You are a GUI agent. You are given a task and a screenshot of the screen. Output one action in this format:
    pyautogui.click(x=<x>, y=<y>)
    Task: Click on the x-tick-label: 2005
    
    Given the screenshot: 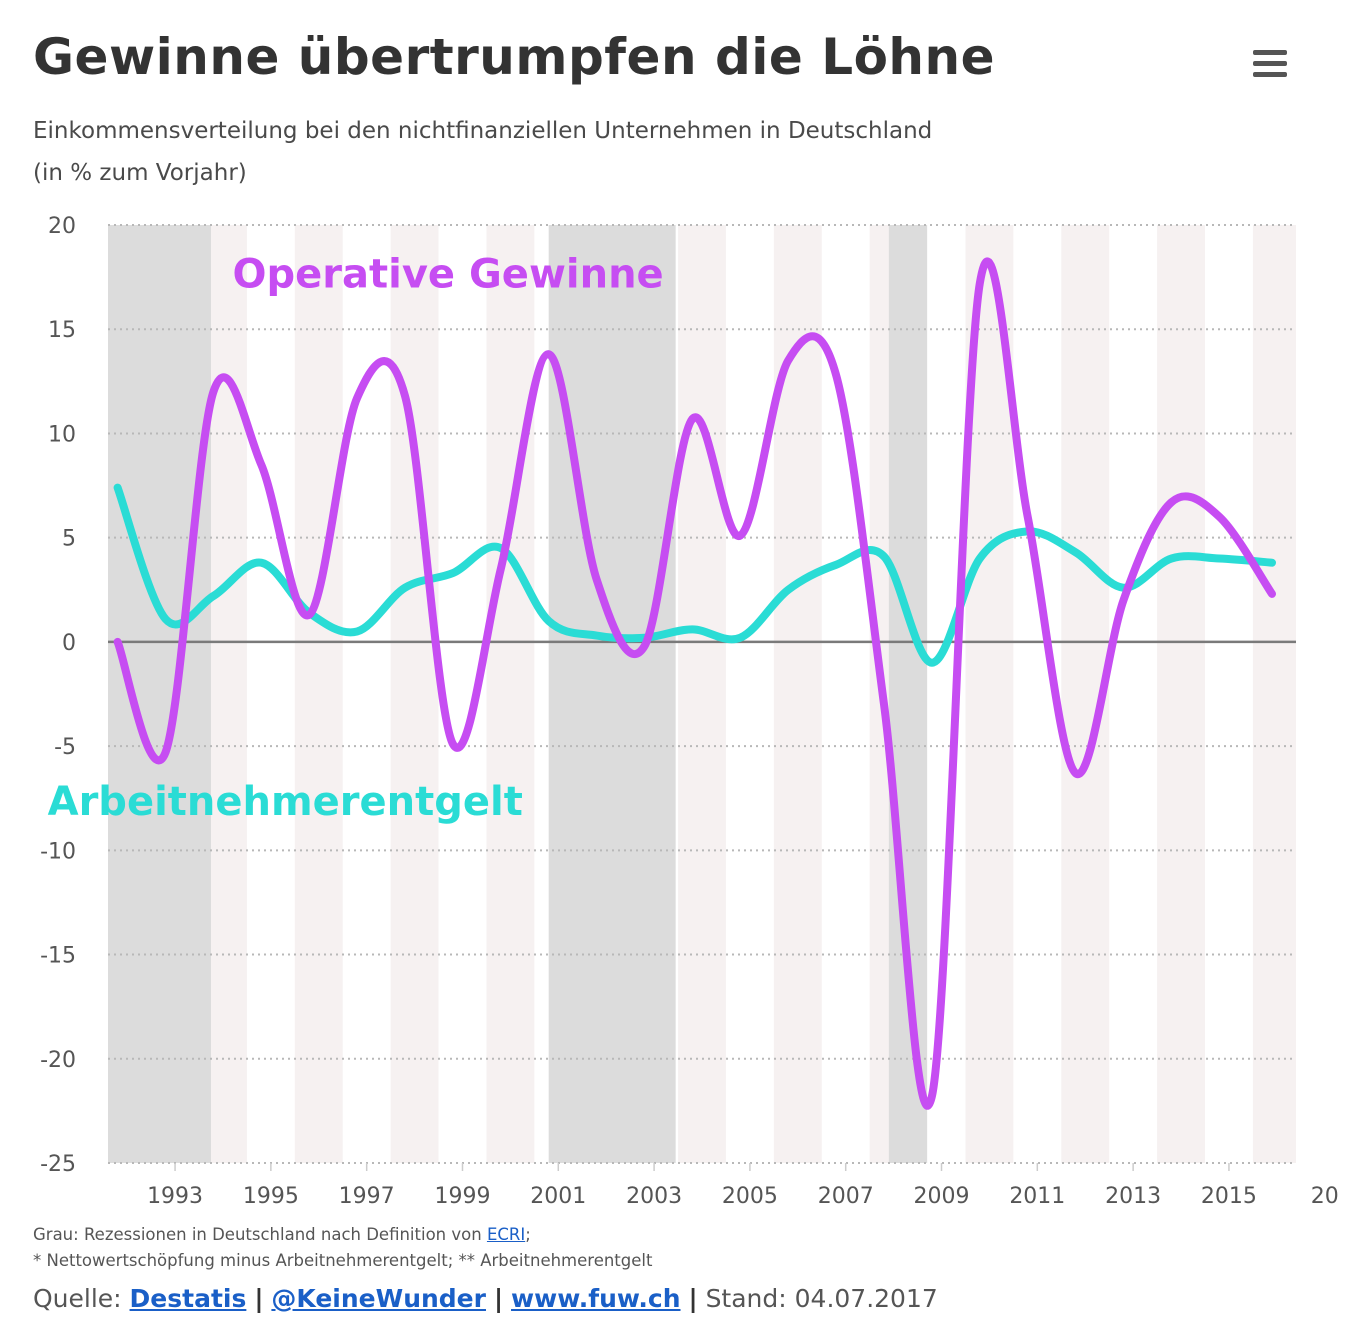 What is the action you would take?
    pyautogui.click(x=750, y=1196)
    